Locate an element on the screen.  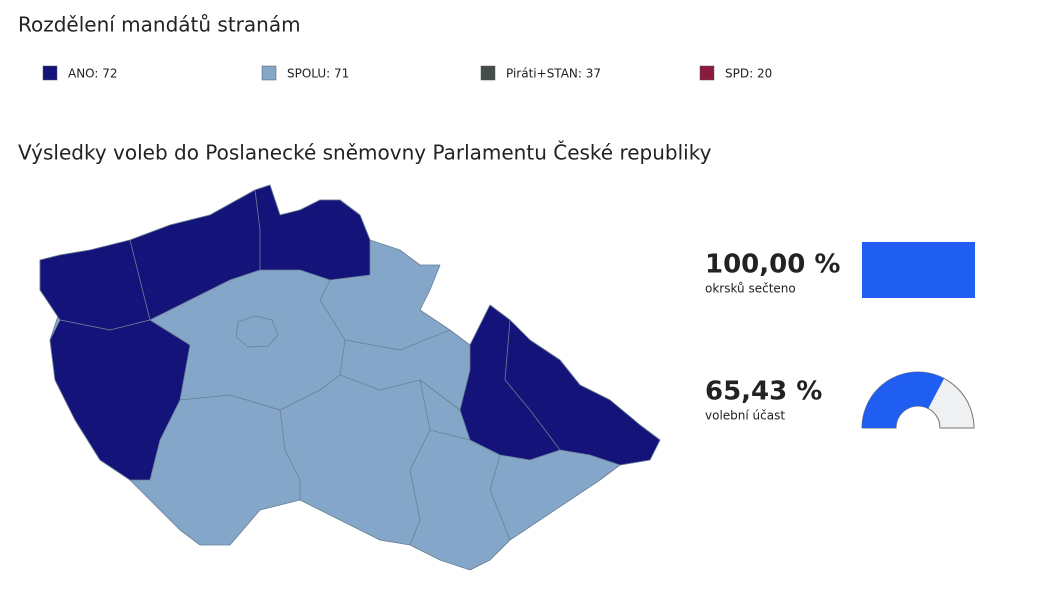
stat-value: 65,43 % is located at coordinates (763, 392).